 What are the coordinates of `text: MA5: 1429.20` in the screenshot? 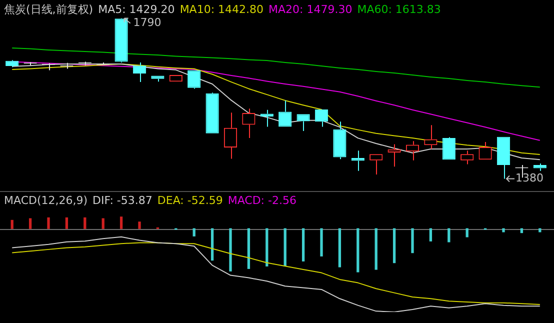 It's located at (136, 9).